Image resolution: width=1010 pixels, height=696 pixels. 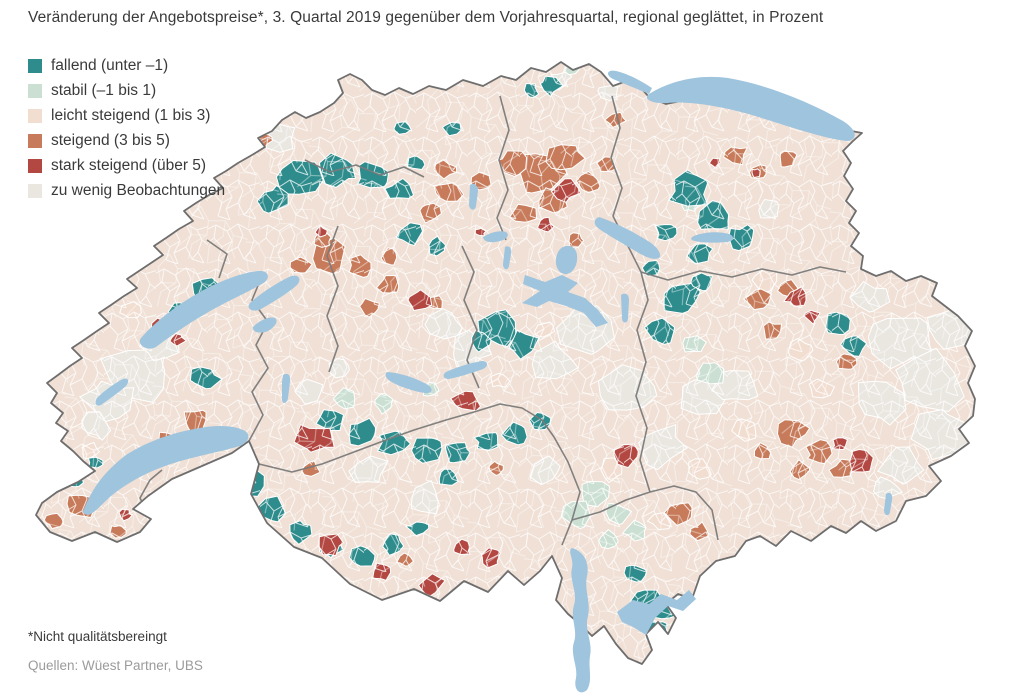 I want to click on legend-label: steigend (3 bis 5), so click(x=110, y=140).